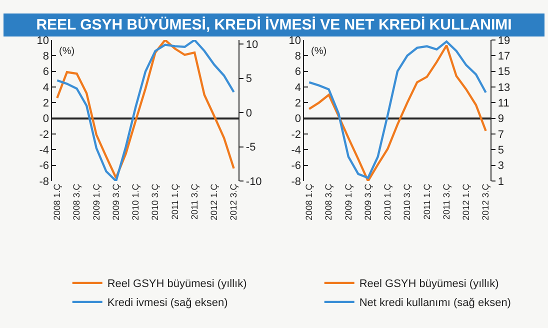 Image resolution: width=548 pixels, height=328 pixels. What do you see at coordinates (501, 134) in the screenshot?
I see `y2-tick-label: 7` at bounding box center [501, 134].